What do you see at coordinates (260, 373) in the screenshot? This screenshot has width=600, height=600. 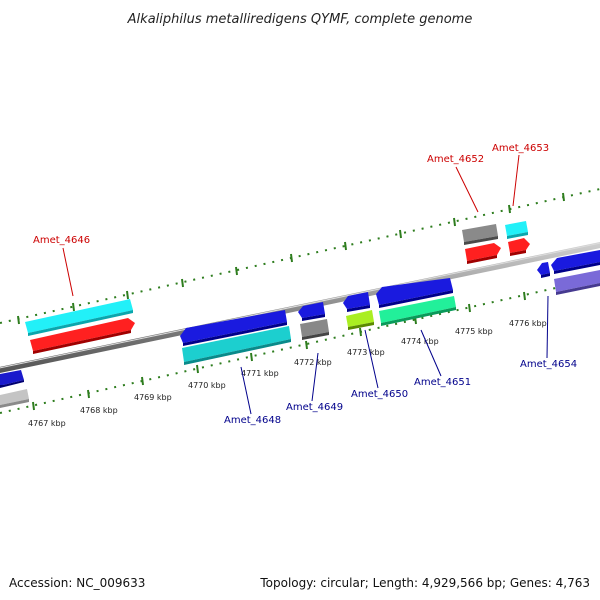 I see `kbp-label: 4771 kbp` at bounding box center [260, 373].